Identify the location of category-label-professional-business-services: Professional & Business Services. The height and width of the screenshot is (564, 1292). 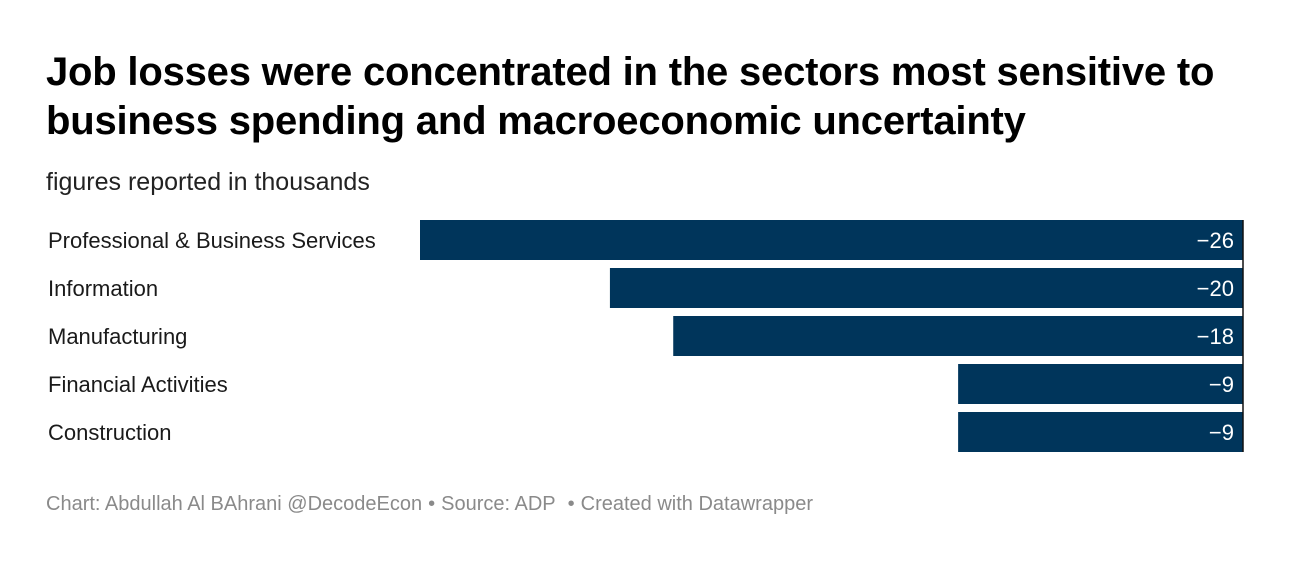
(212, 240).